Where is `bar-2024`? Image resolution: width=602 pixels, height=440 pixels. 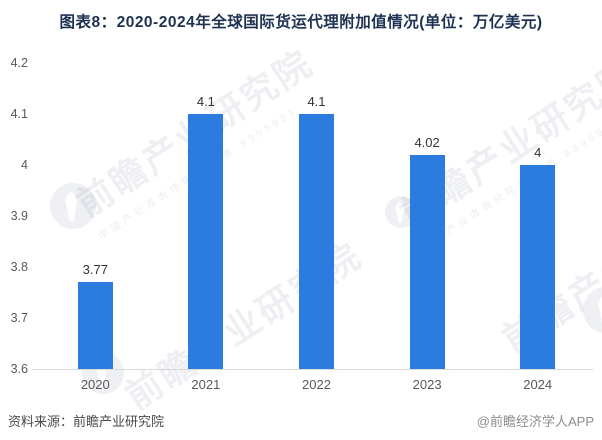 bar-2024 is located at coordinates (538, 267).